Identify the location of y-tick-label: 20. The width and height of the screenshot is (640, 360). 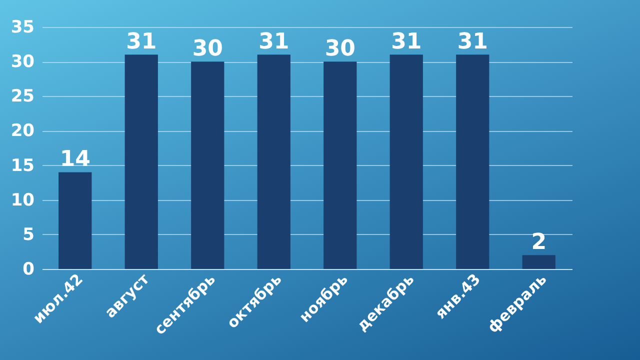
(22, 131).